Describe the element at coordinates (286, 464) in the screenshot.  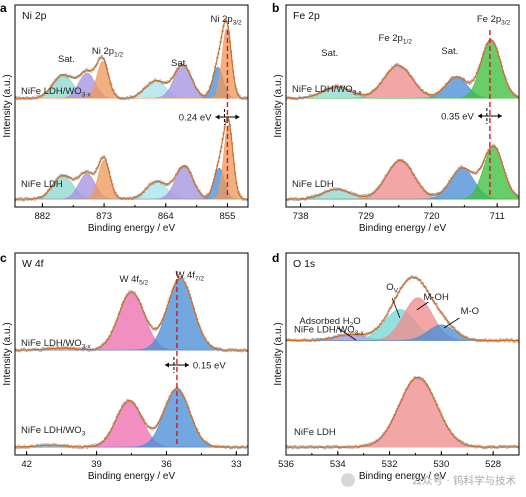
I see `x-tick-label: 536` at that location.